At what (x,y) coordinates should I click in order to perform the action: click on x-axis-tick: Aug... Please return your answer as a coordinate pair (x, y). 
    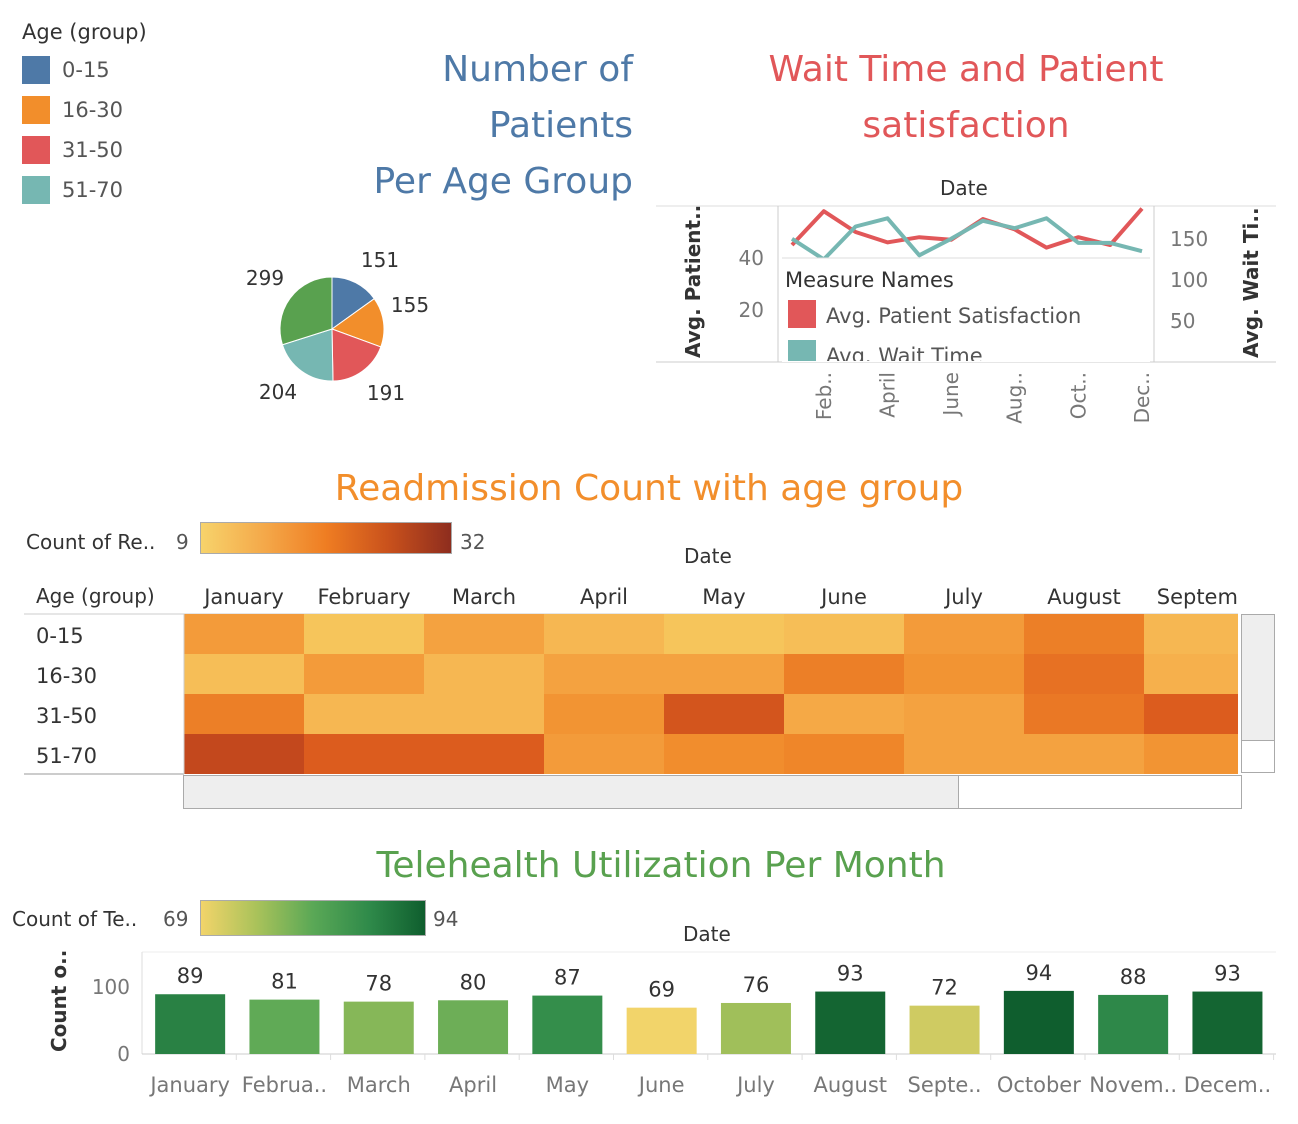
    Looking at the image, I should click on (1015, 398).